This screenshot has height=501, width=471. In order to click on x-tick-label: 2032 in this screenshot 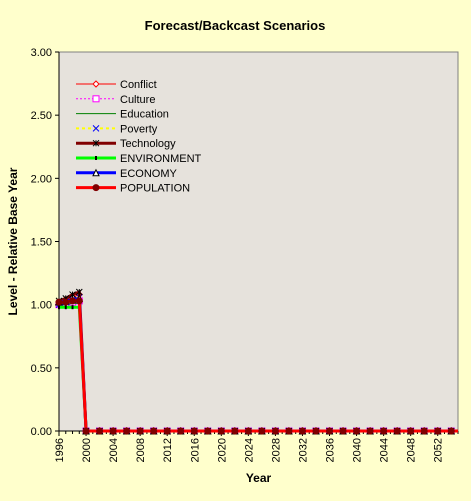, I will do `click(303, 450)`.